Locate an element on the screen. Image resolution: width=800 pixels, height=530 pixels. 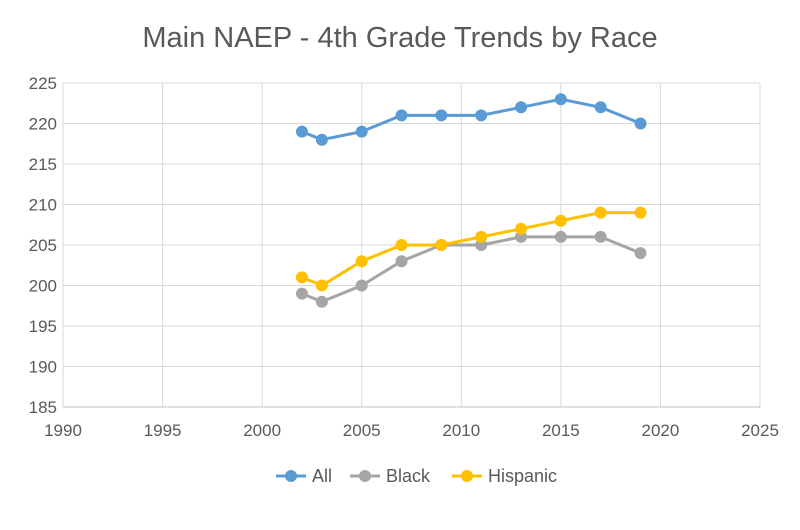
legend-label: All is located at coordinates (322, 476).